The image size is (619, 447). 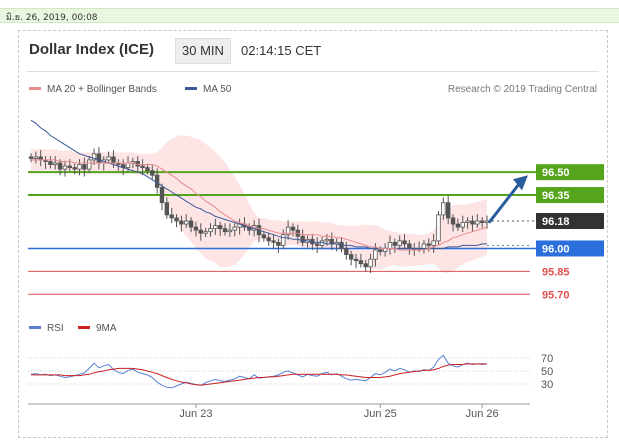 I want to click on forecast-arrowhead, so click(x=520, y=183).